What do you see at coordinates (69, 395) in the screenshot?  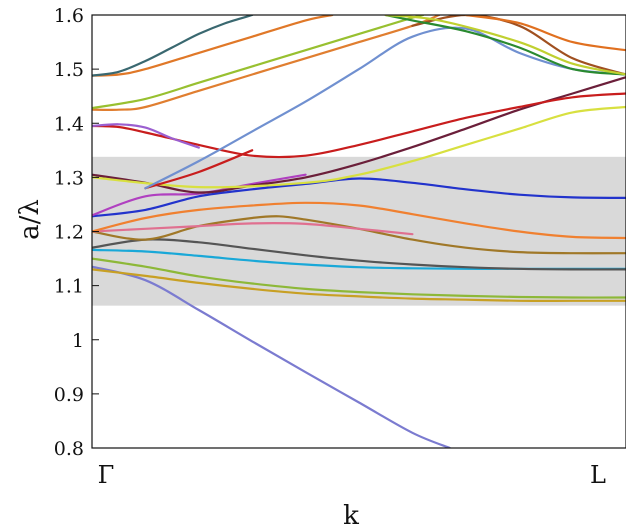 I see `y-tick-label: 0.9` at bounding box center [69, 395].